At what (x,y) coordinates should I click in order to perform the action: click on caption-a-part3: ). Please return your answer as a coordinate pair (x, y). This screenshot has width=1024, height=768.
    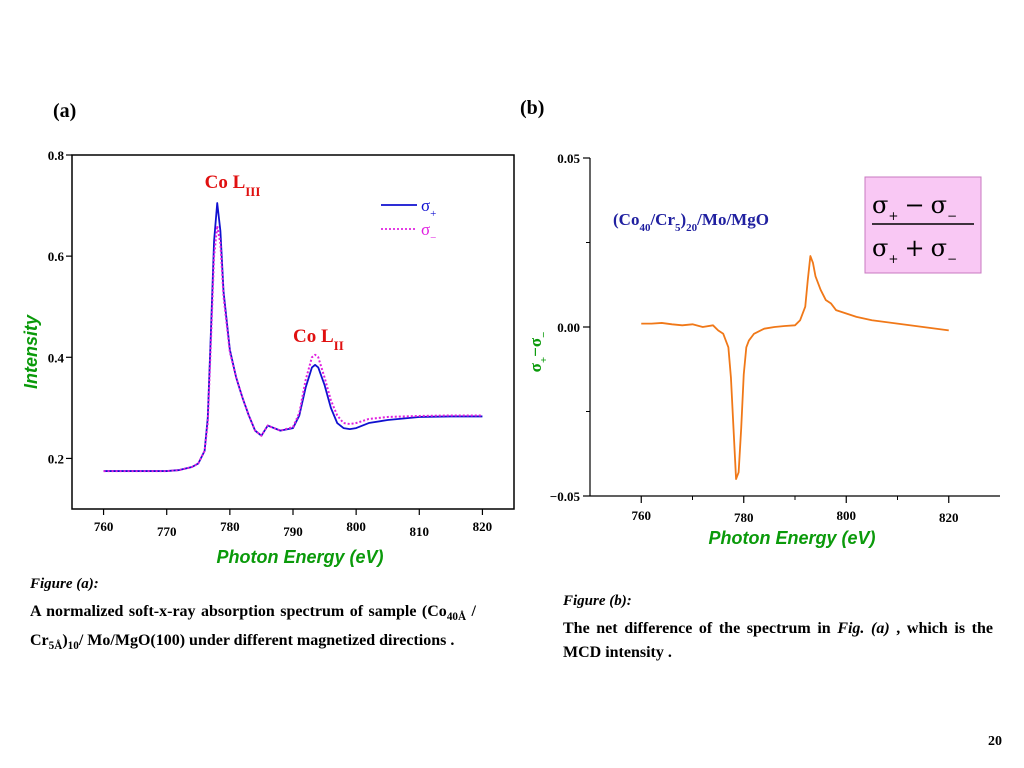
    Looking at the image, I should click on (65, 641).